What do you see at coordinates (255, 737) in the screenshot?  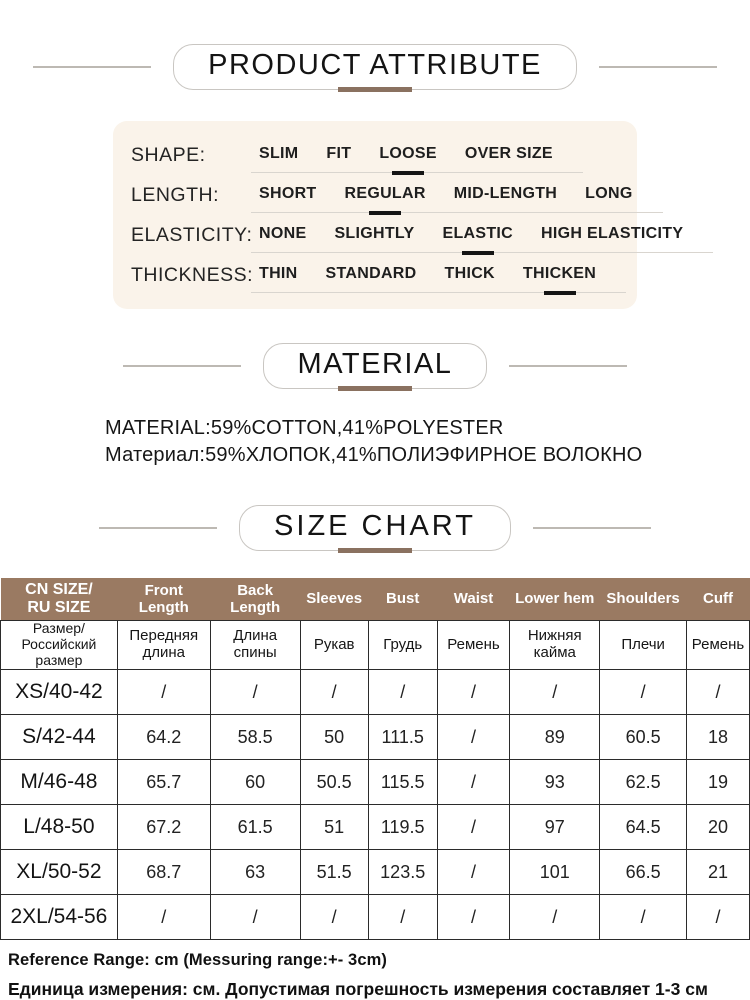 I see `value-cell: 58.5` at bounding box center [255, 737].